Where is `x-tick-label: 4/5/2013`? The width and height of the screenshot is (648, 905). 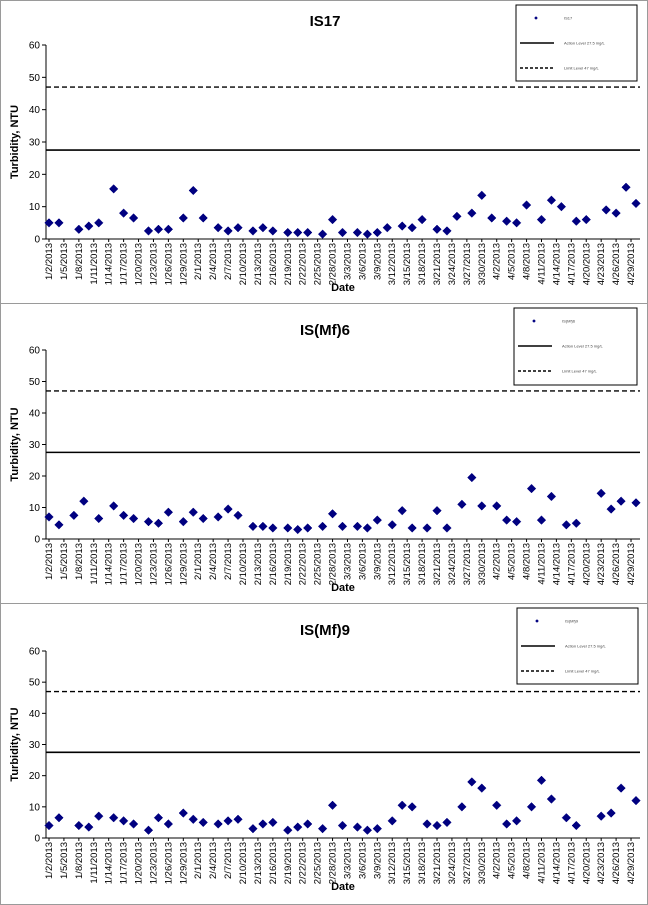
x-tick-label: 4/5/2013 is located at coordinates (512, 860).